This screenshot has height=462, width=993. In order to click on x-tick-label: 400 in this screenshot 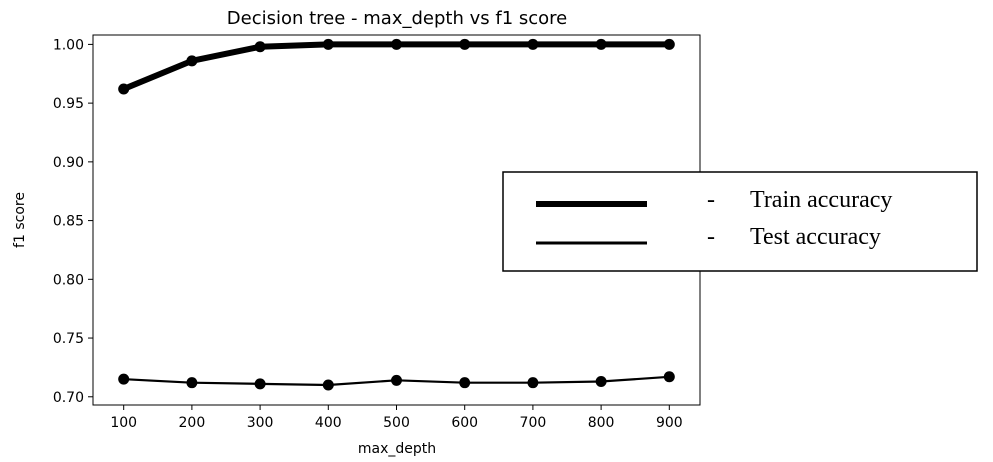, I will do `click(328, 423)`.